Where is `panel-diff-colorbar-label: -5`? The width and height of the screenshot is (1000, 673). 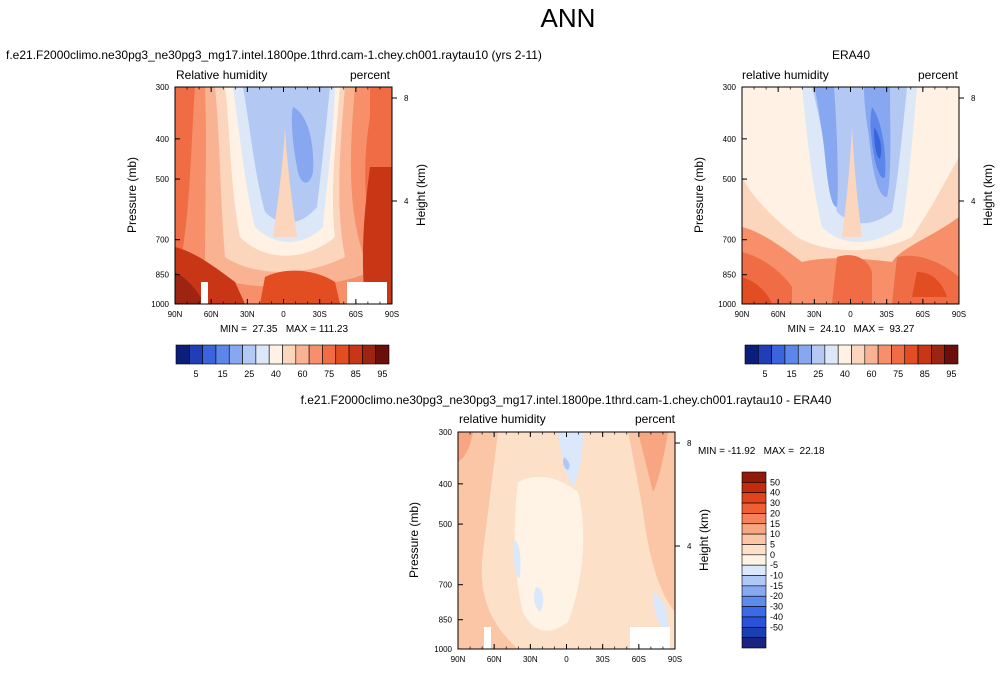 panel-diff-colorbar-label: -5 is located at coordinates (774, 565).